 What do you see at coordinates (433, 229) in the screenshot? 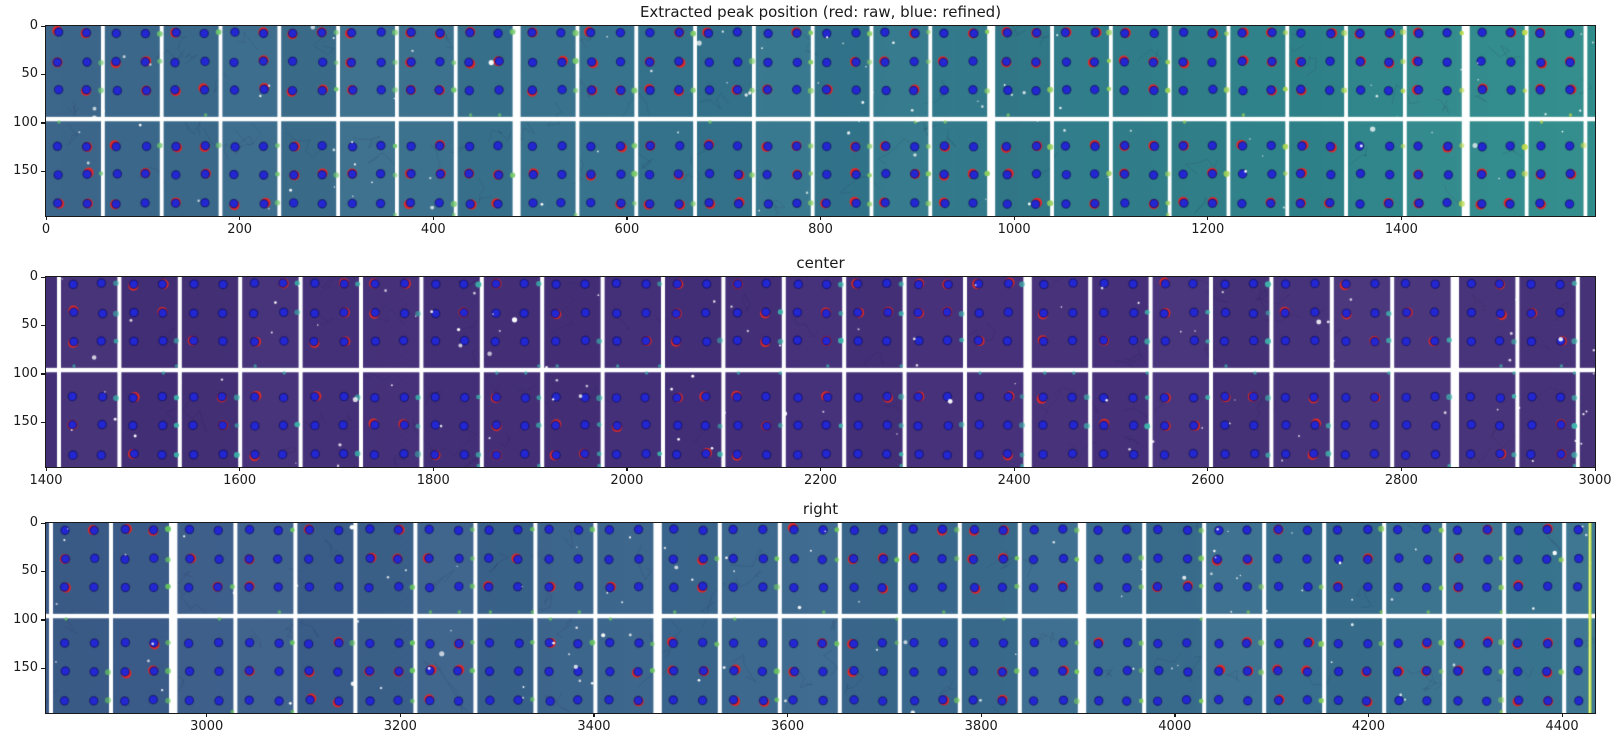
I see `x-tick-label: 400` at bounding box center [433, 229].